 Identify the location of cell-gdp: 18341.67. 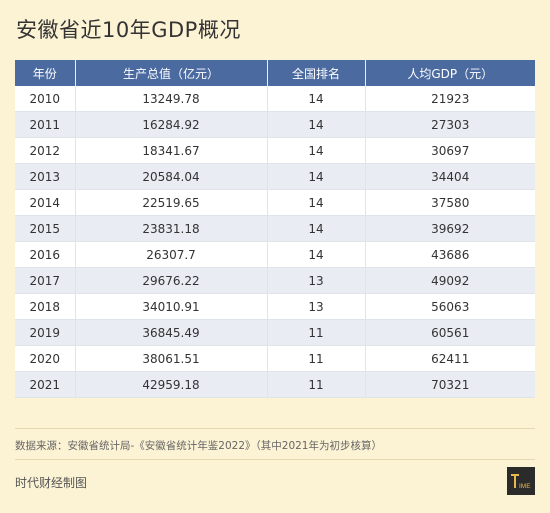
(171, 150).